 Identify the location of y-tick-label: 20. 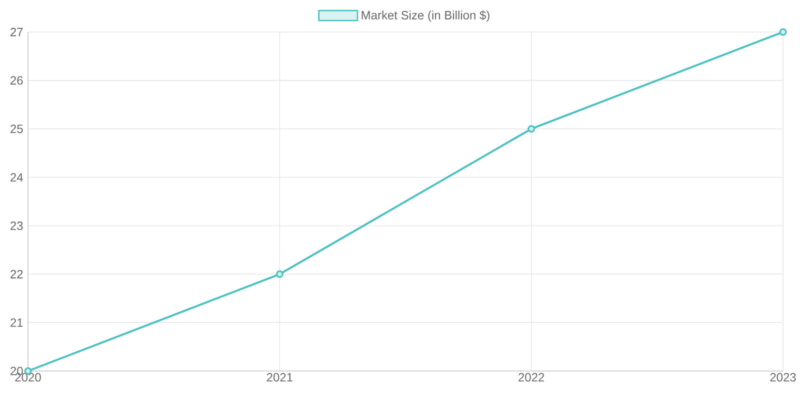
(16, 371).